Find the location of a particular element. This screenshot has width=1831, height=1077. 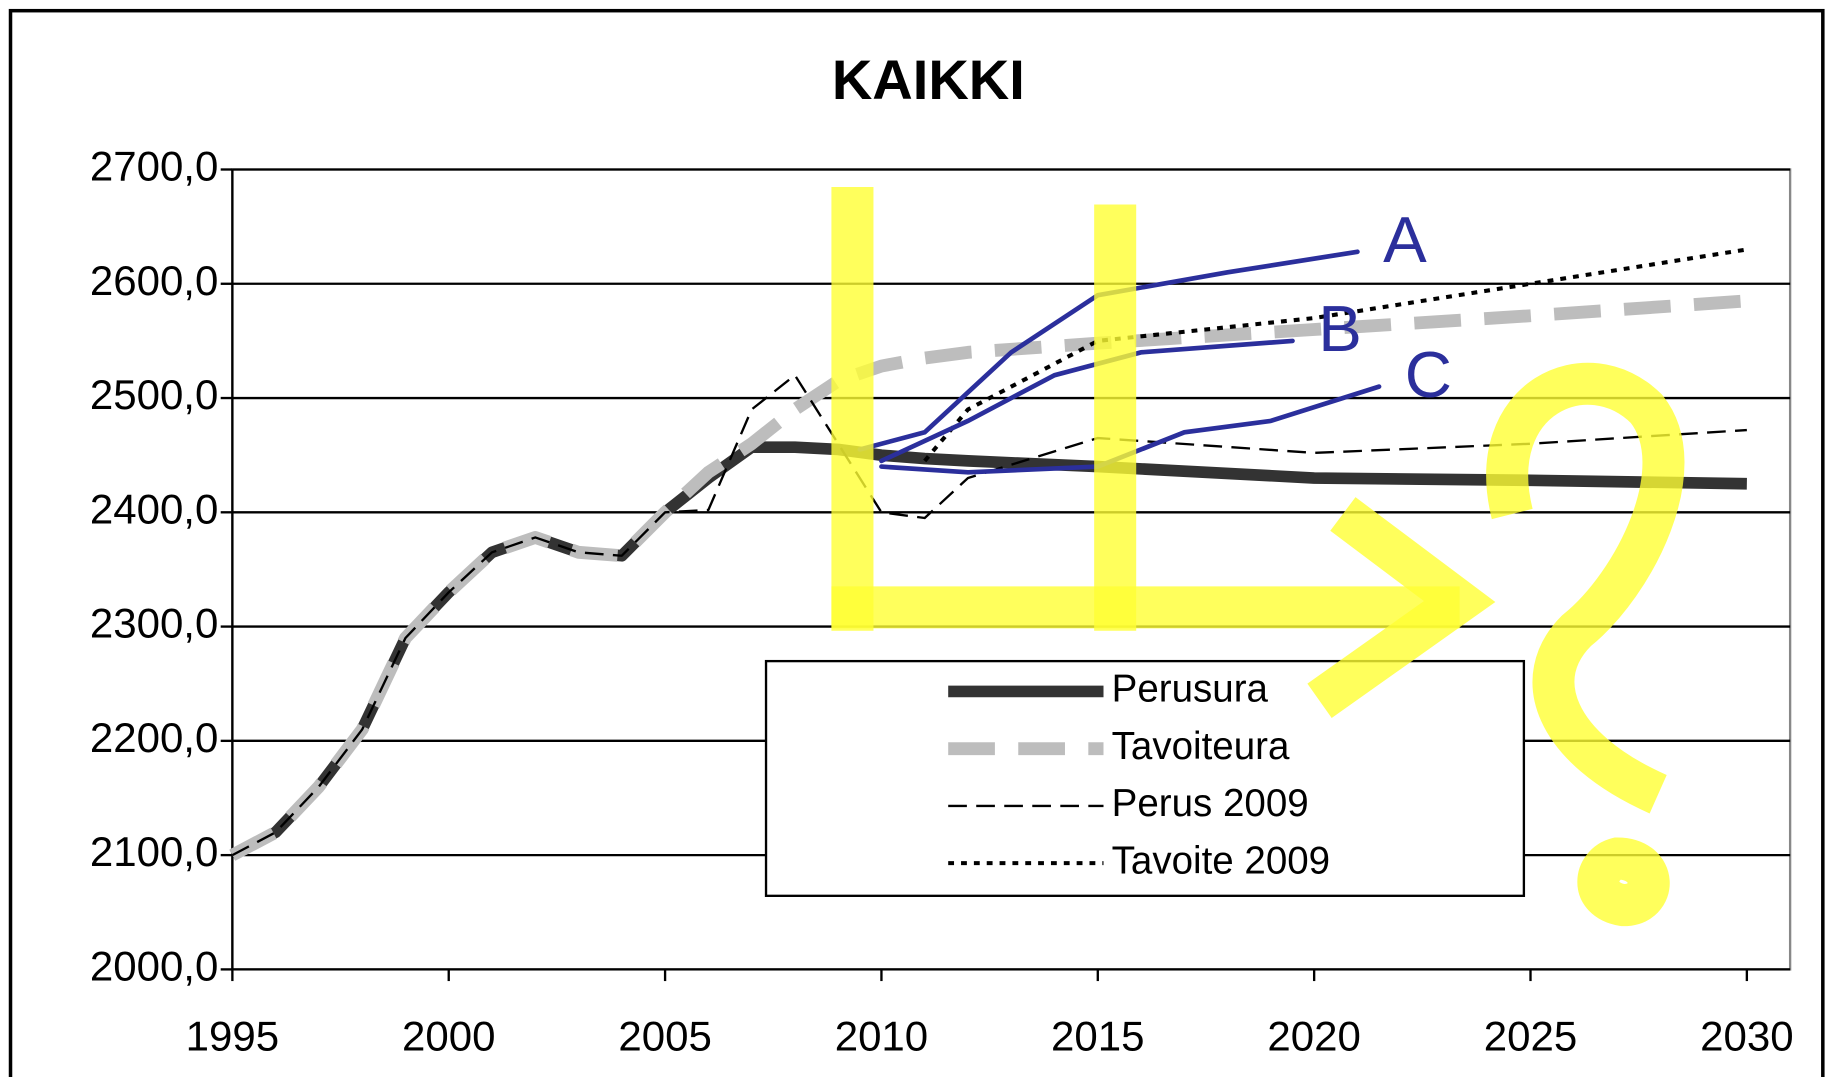

annotation-label: C is located at coordinates (1428, 374).